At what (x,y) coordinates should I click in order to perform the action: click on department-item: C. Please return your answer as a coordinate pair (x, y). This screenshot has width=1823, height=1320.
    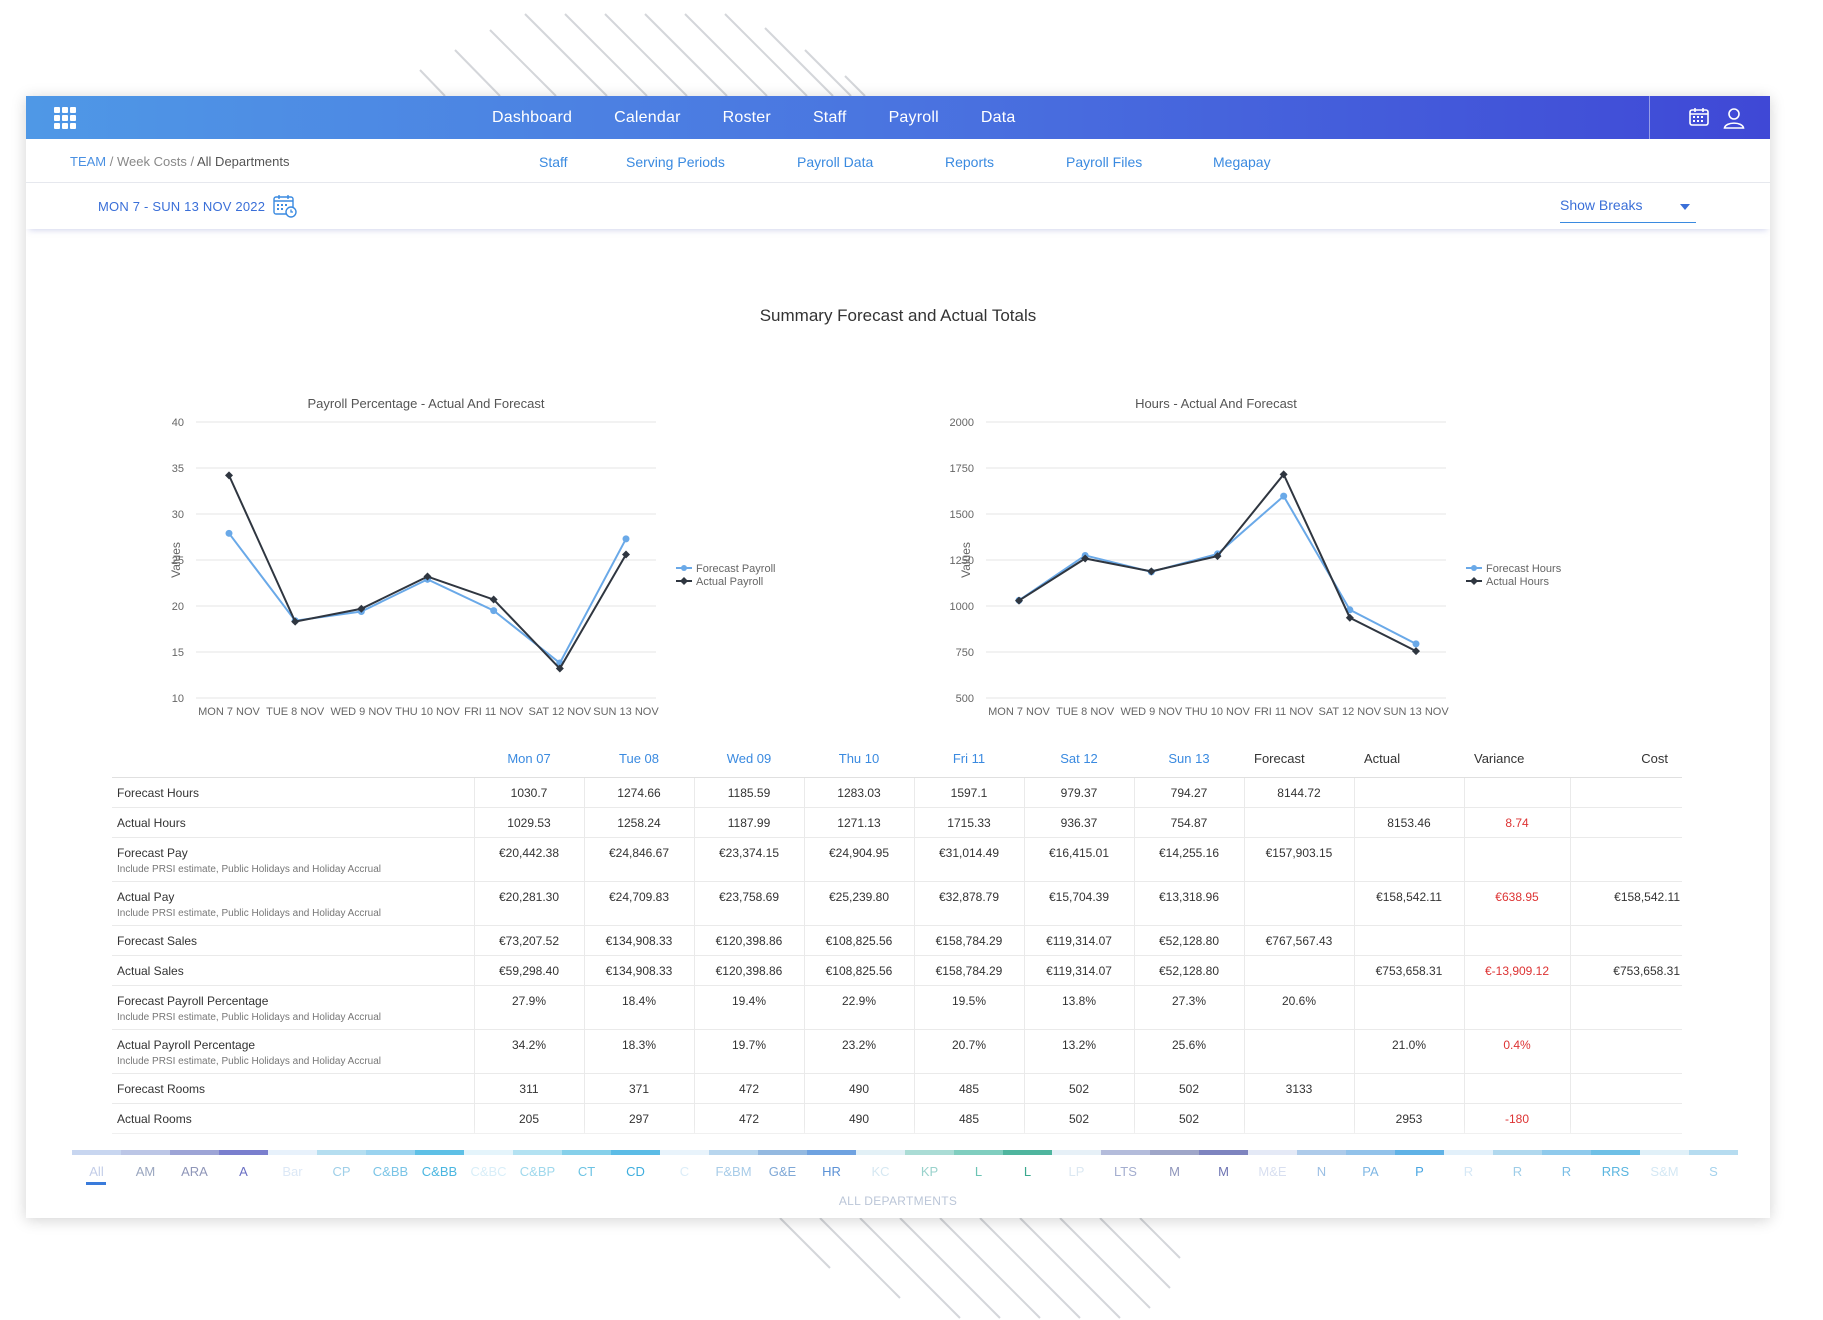
    Looking at the image, I should click on (684, 1171).